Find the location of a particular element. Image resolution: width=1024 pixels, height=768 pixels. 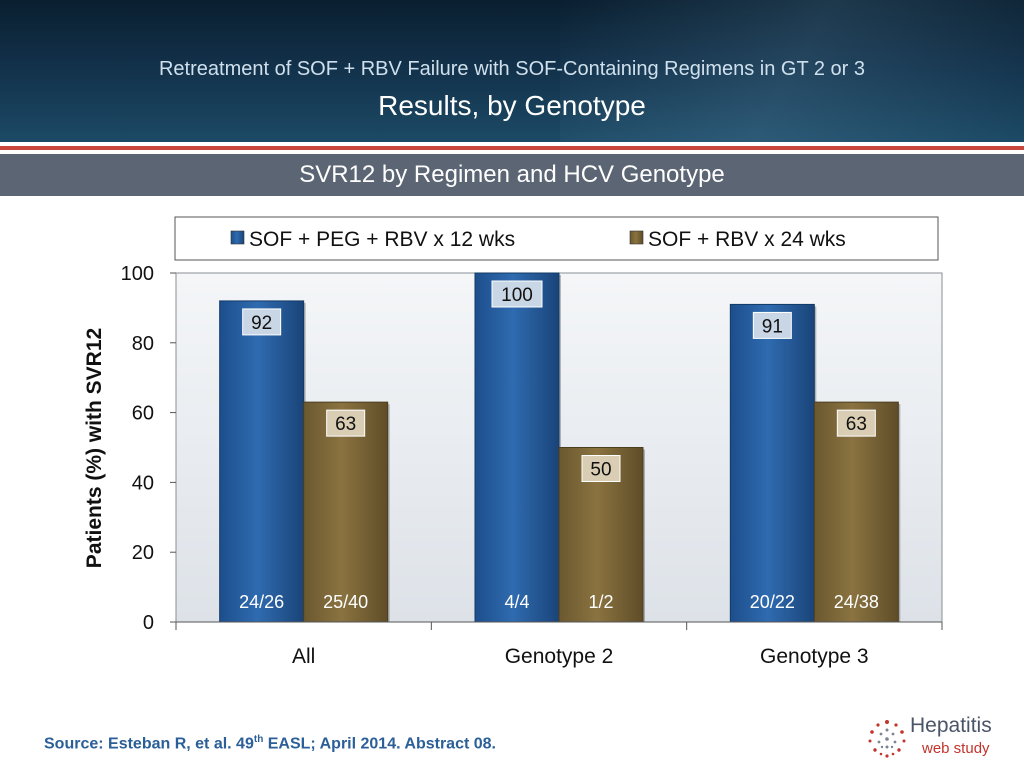

value-label: 91 is located at coordinates (772, 326).